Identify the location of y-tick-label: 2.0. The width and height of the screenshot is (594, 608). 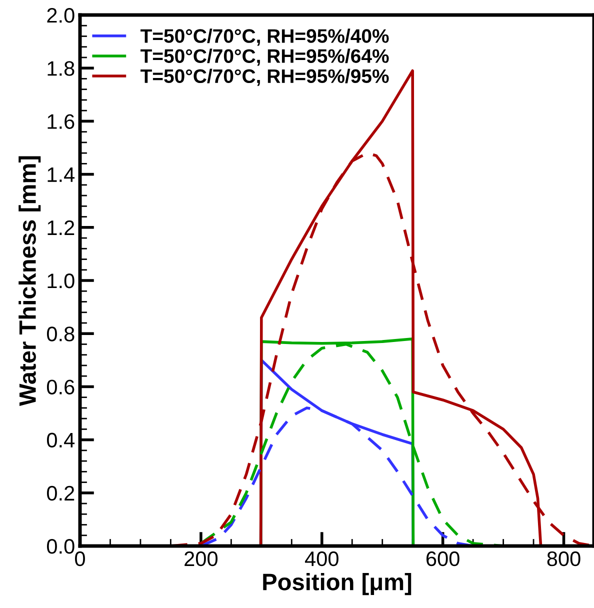
(60, 15).